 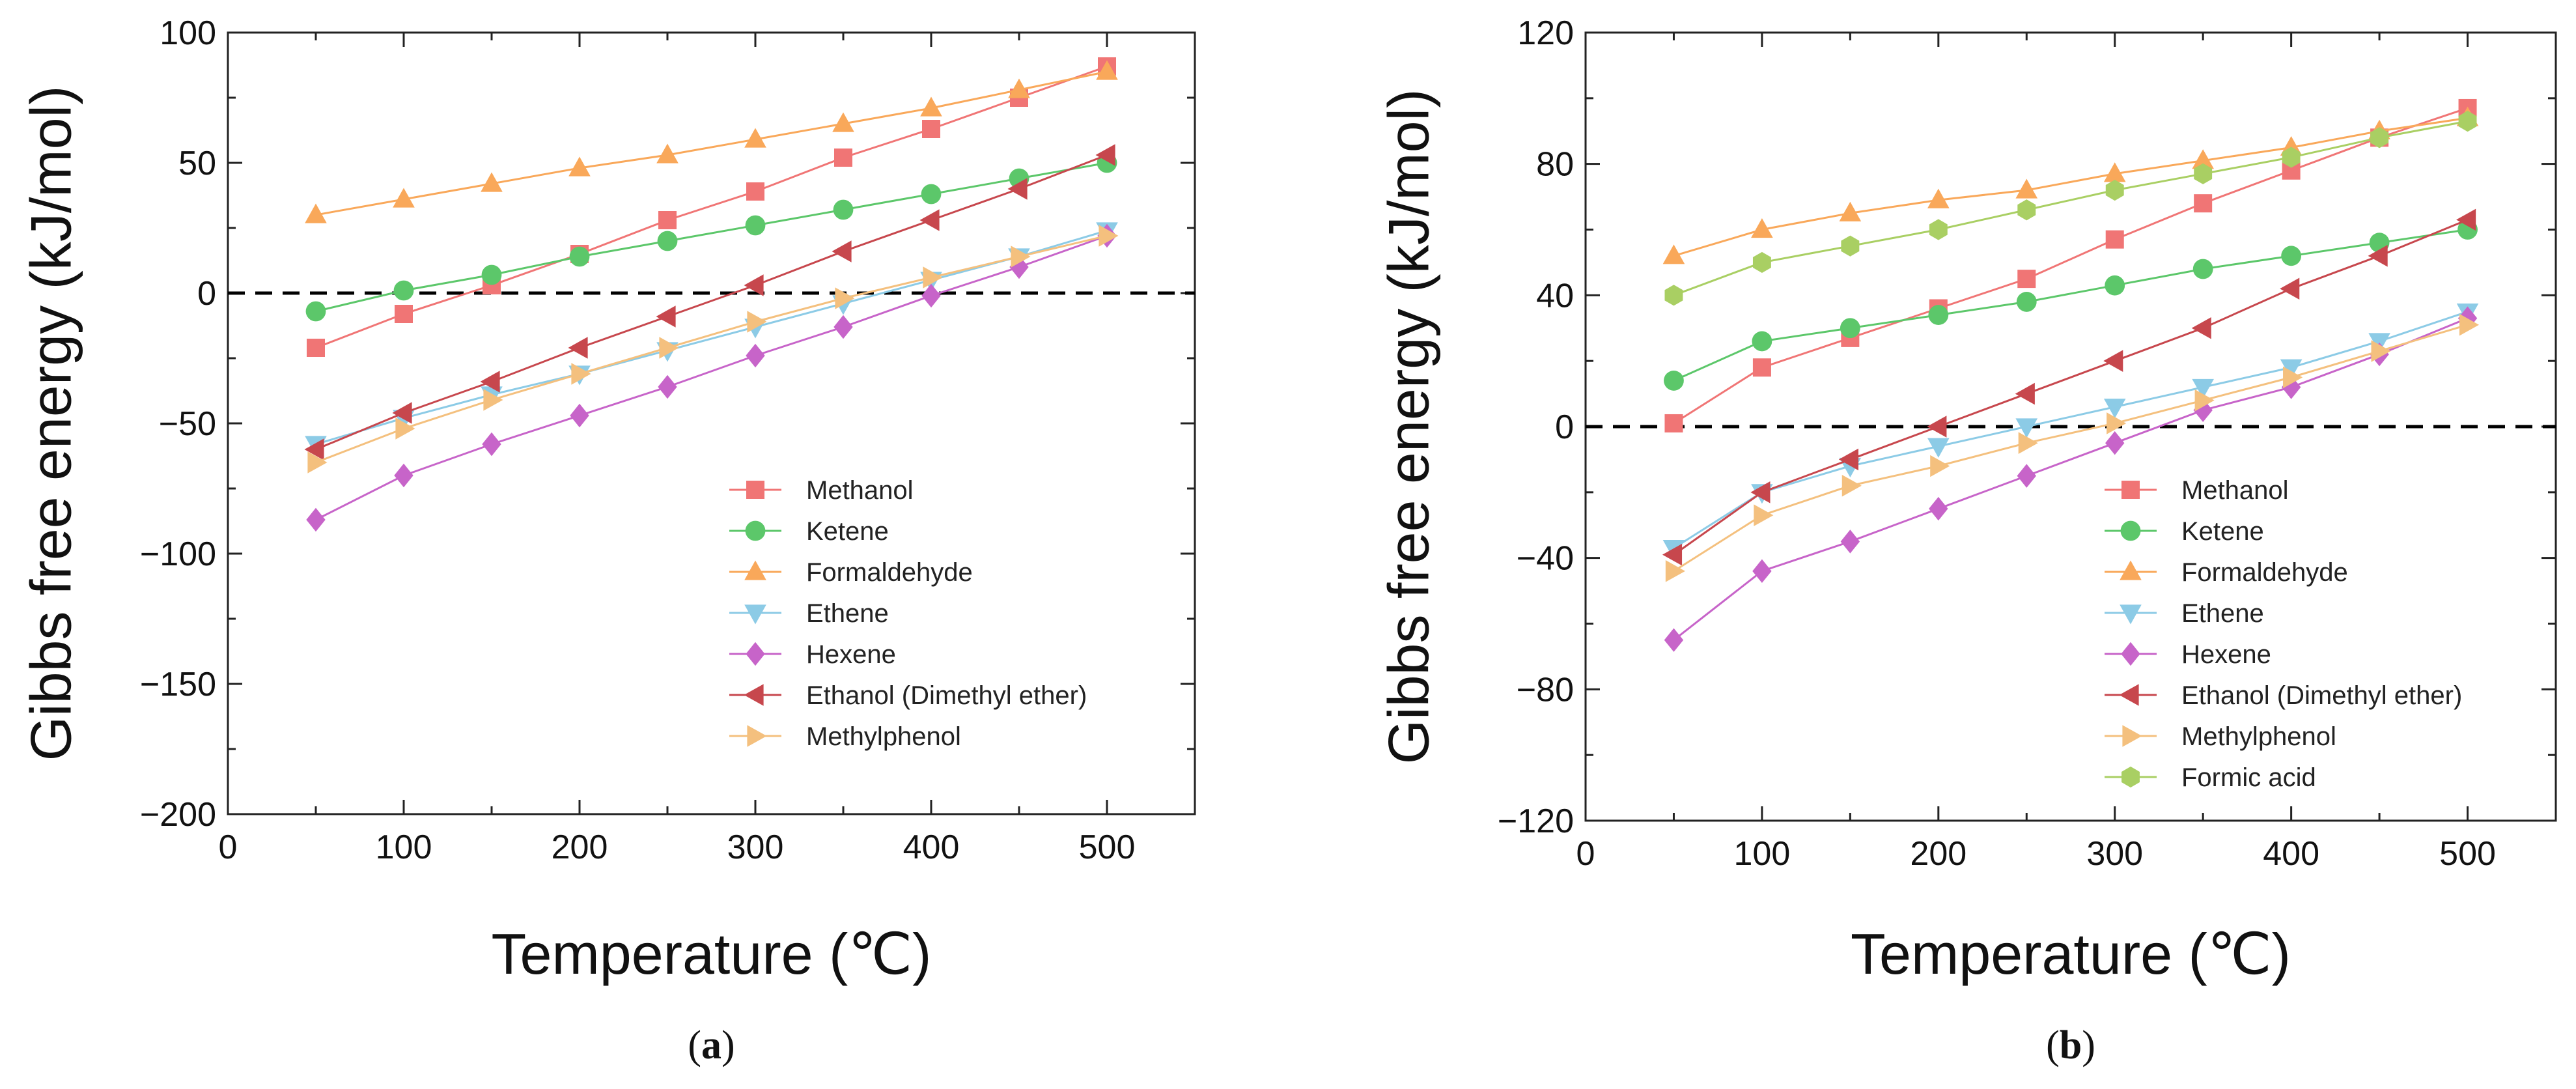 What do you see at coordinates (1555, 165) in the screenshot?
I see `y-tick-label-b: 80` at bounding box center [1555, 165].